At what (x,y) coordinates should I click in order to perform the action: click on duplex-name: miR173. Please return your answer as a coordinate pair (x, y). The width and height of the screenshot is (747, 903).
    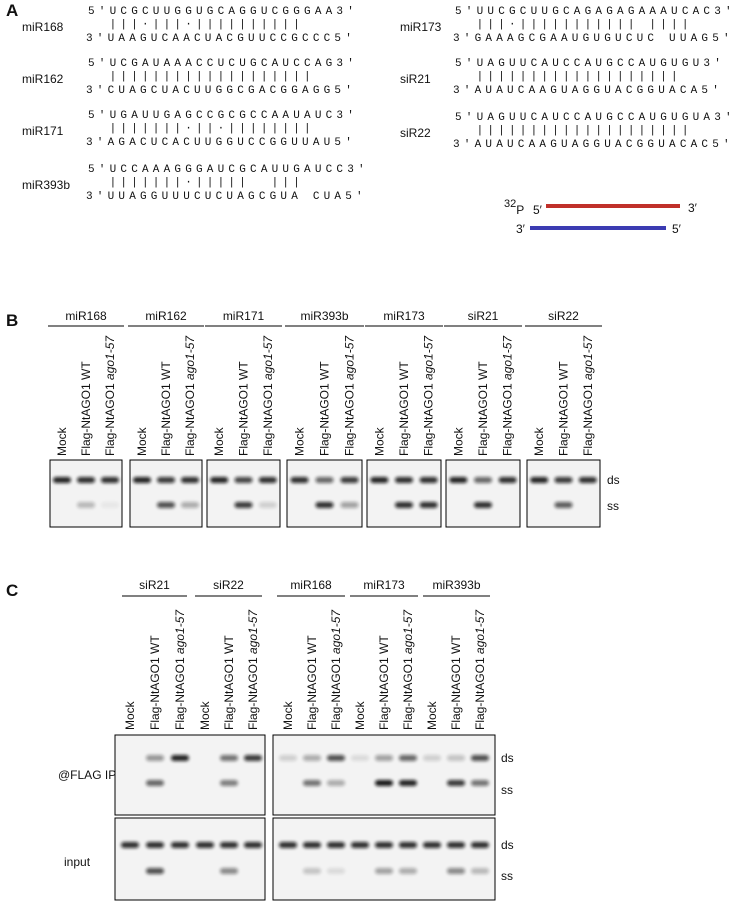
    Looking at the image, I should click on (421, 27).